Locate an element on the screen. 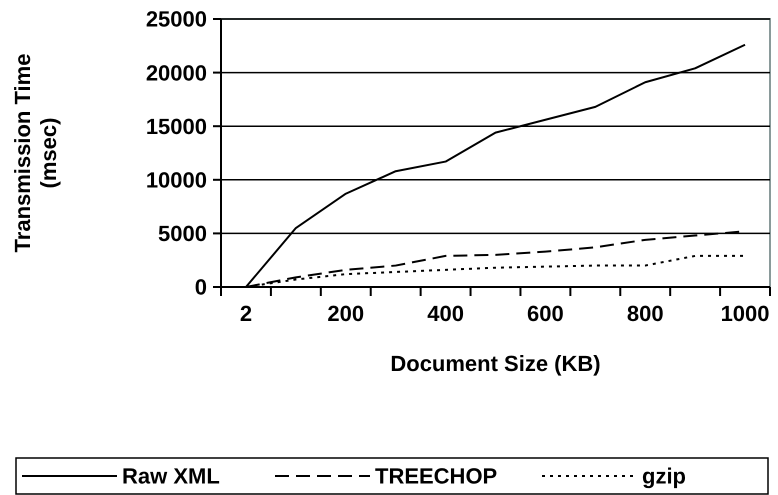 Image resolution: width=778 pixels, height=495 pixels. legend-label: TREECHOP is located at coordinates (436, 476).